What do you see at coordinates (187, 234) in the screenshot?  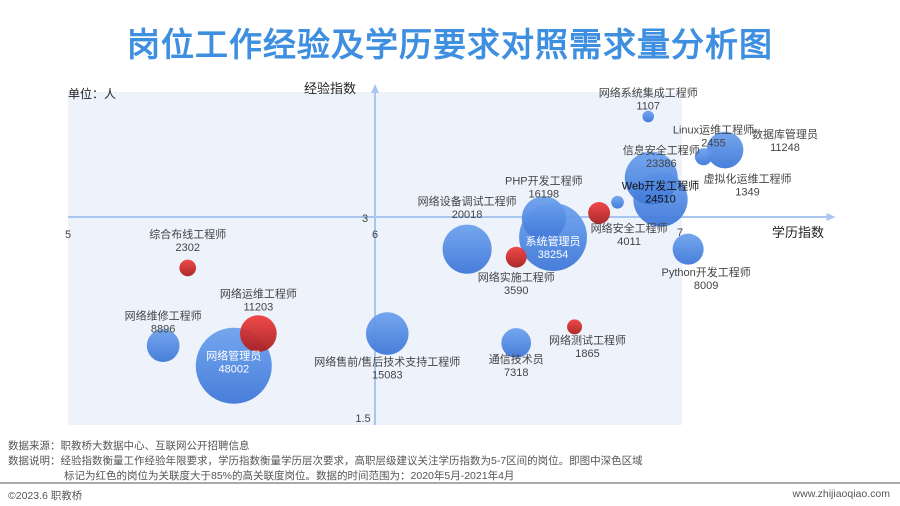 I see `bubble-label: 综合布线工程师` at bounding box center [187, 234].